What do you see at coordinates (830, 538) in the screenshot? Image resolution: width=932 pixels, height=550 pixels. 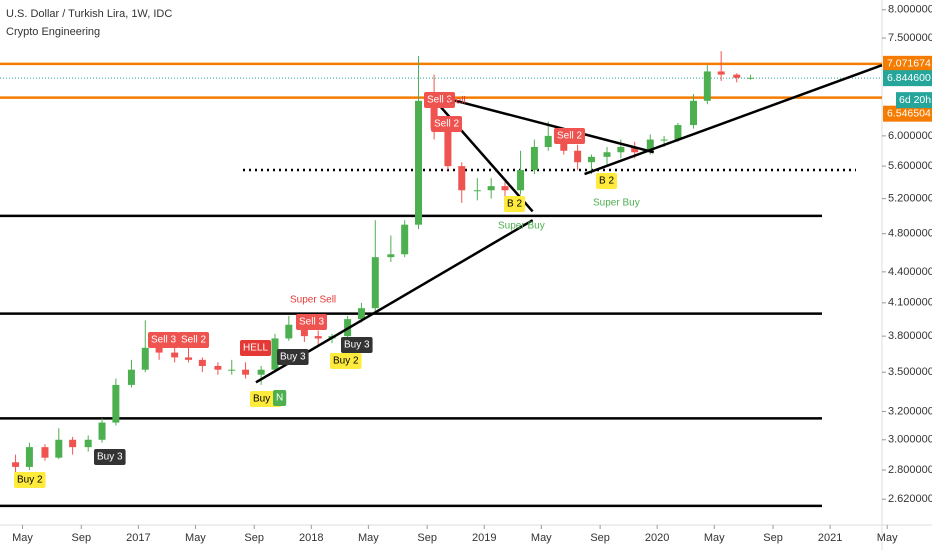 I see `x-tick-label: 2021` at bounding box center [830, 538].